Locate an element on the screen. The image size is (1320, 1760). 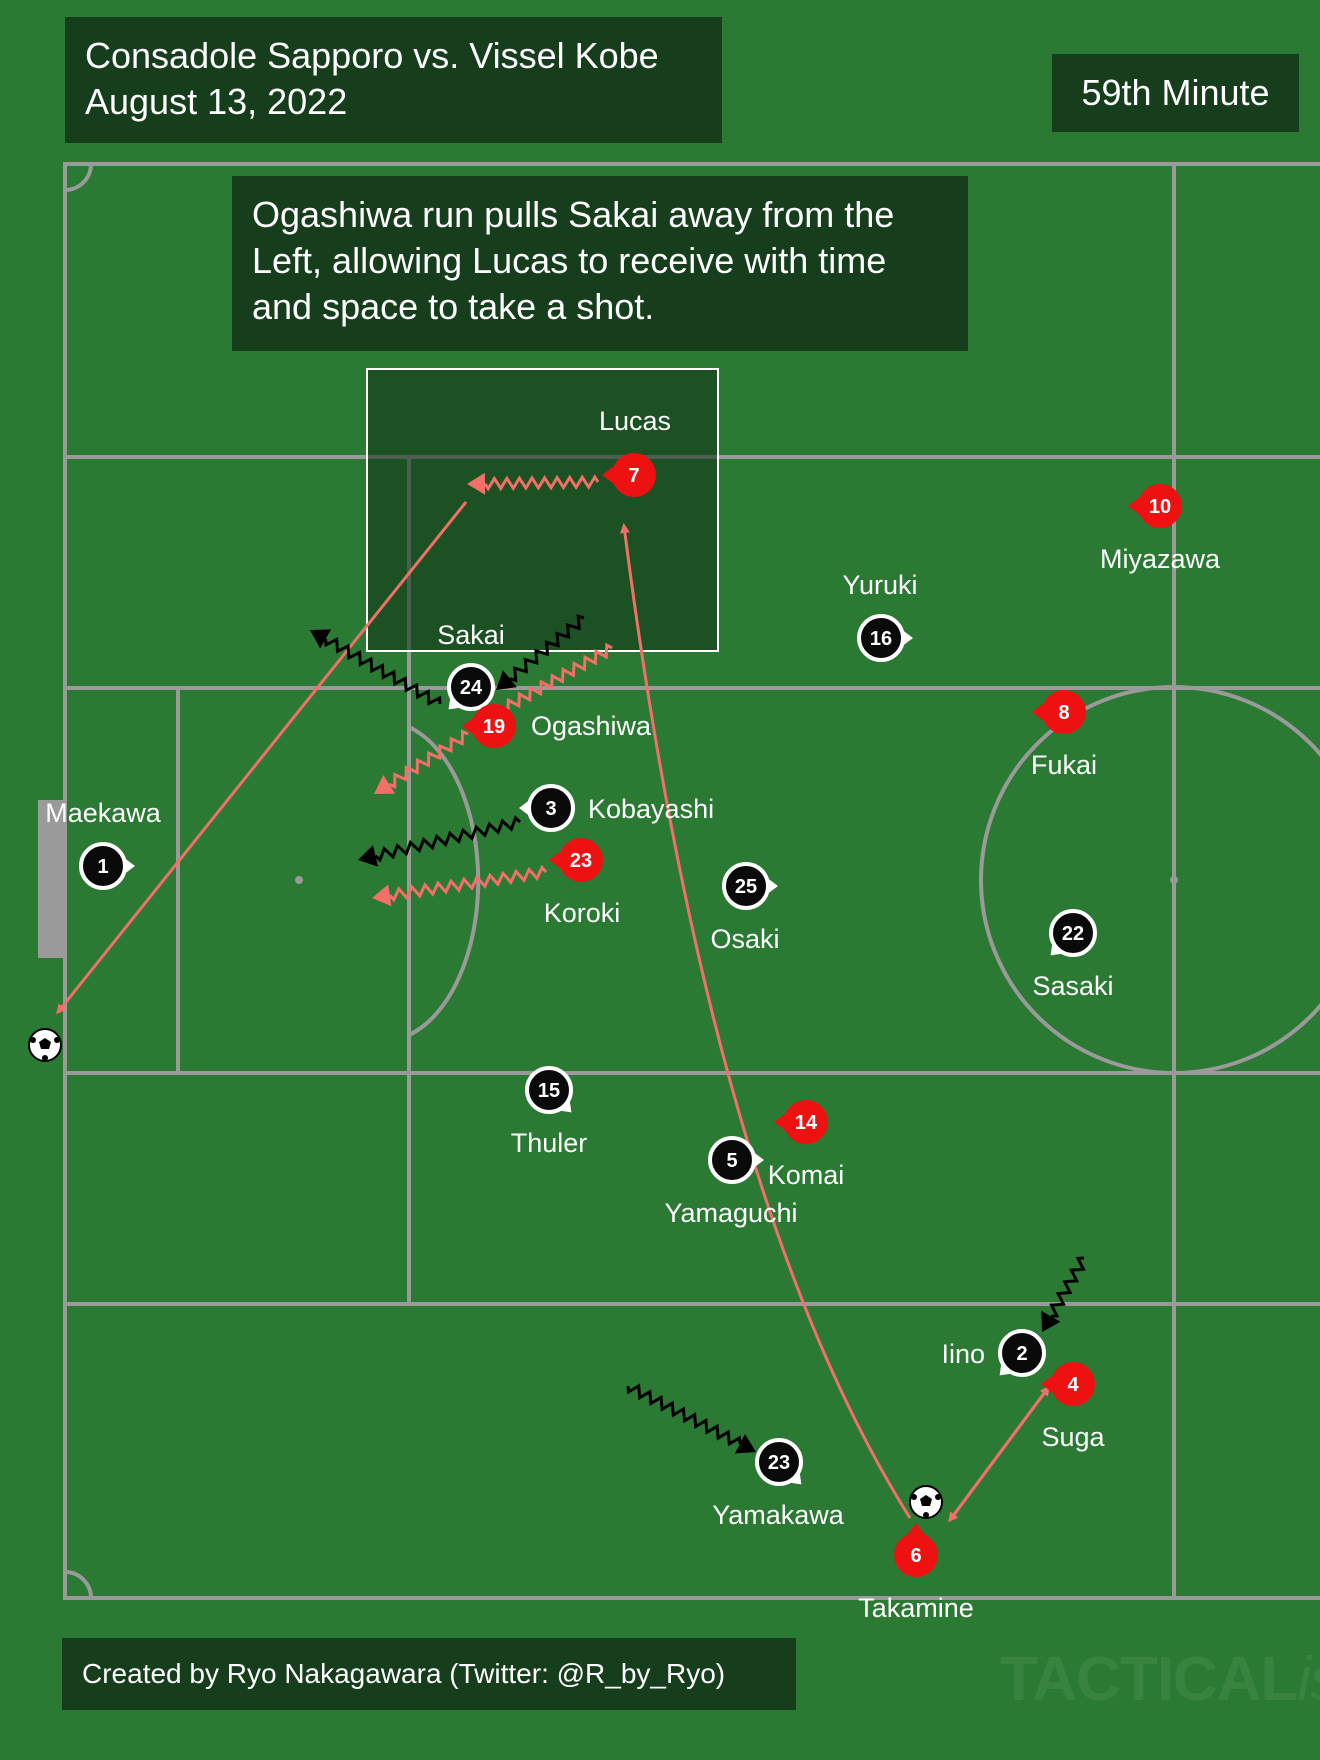
player-name: Yuruki is located at coordinates (879, 585).